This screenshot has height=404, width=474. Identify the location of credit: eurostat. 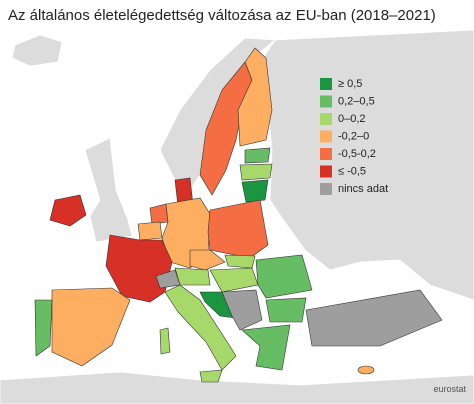
(449, 389).